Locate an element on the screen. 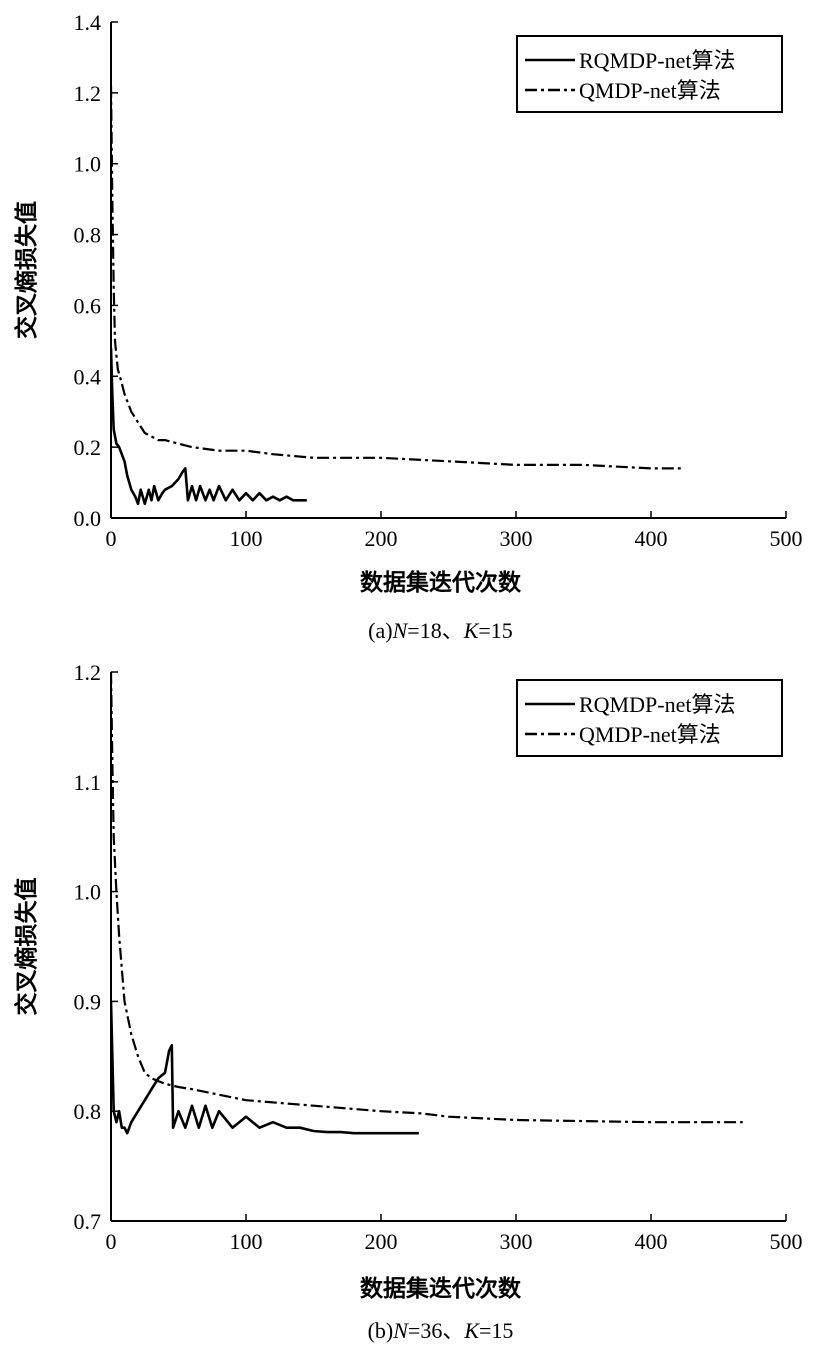 Image resolution: width=816 pixels, height=1346 pixels. panel-caption: (a)N=18、K=15 is located at coordinates (440, 630).